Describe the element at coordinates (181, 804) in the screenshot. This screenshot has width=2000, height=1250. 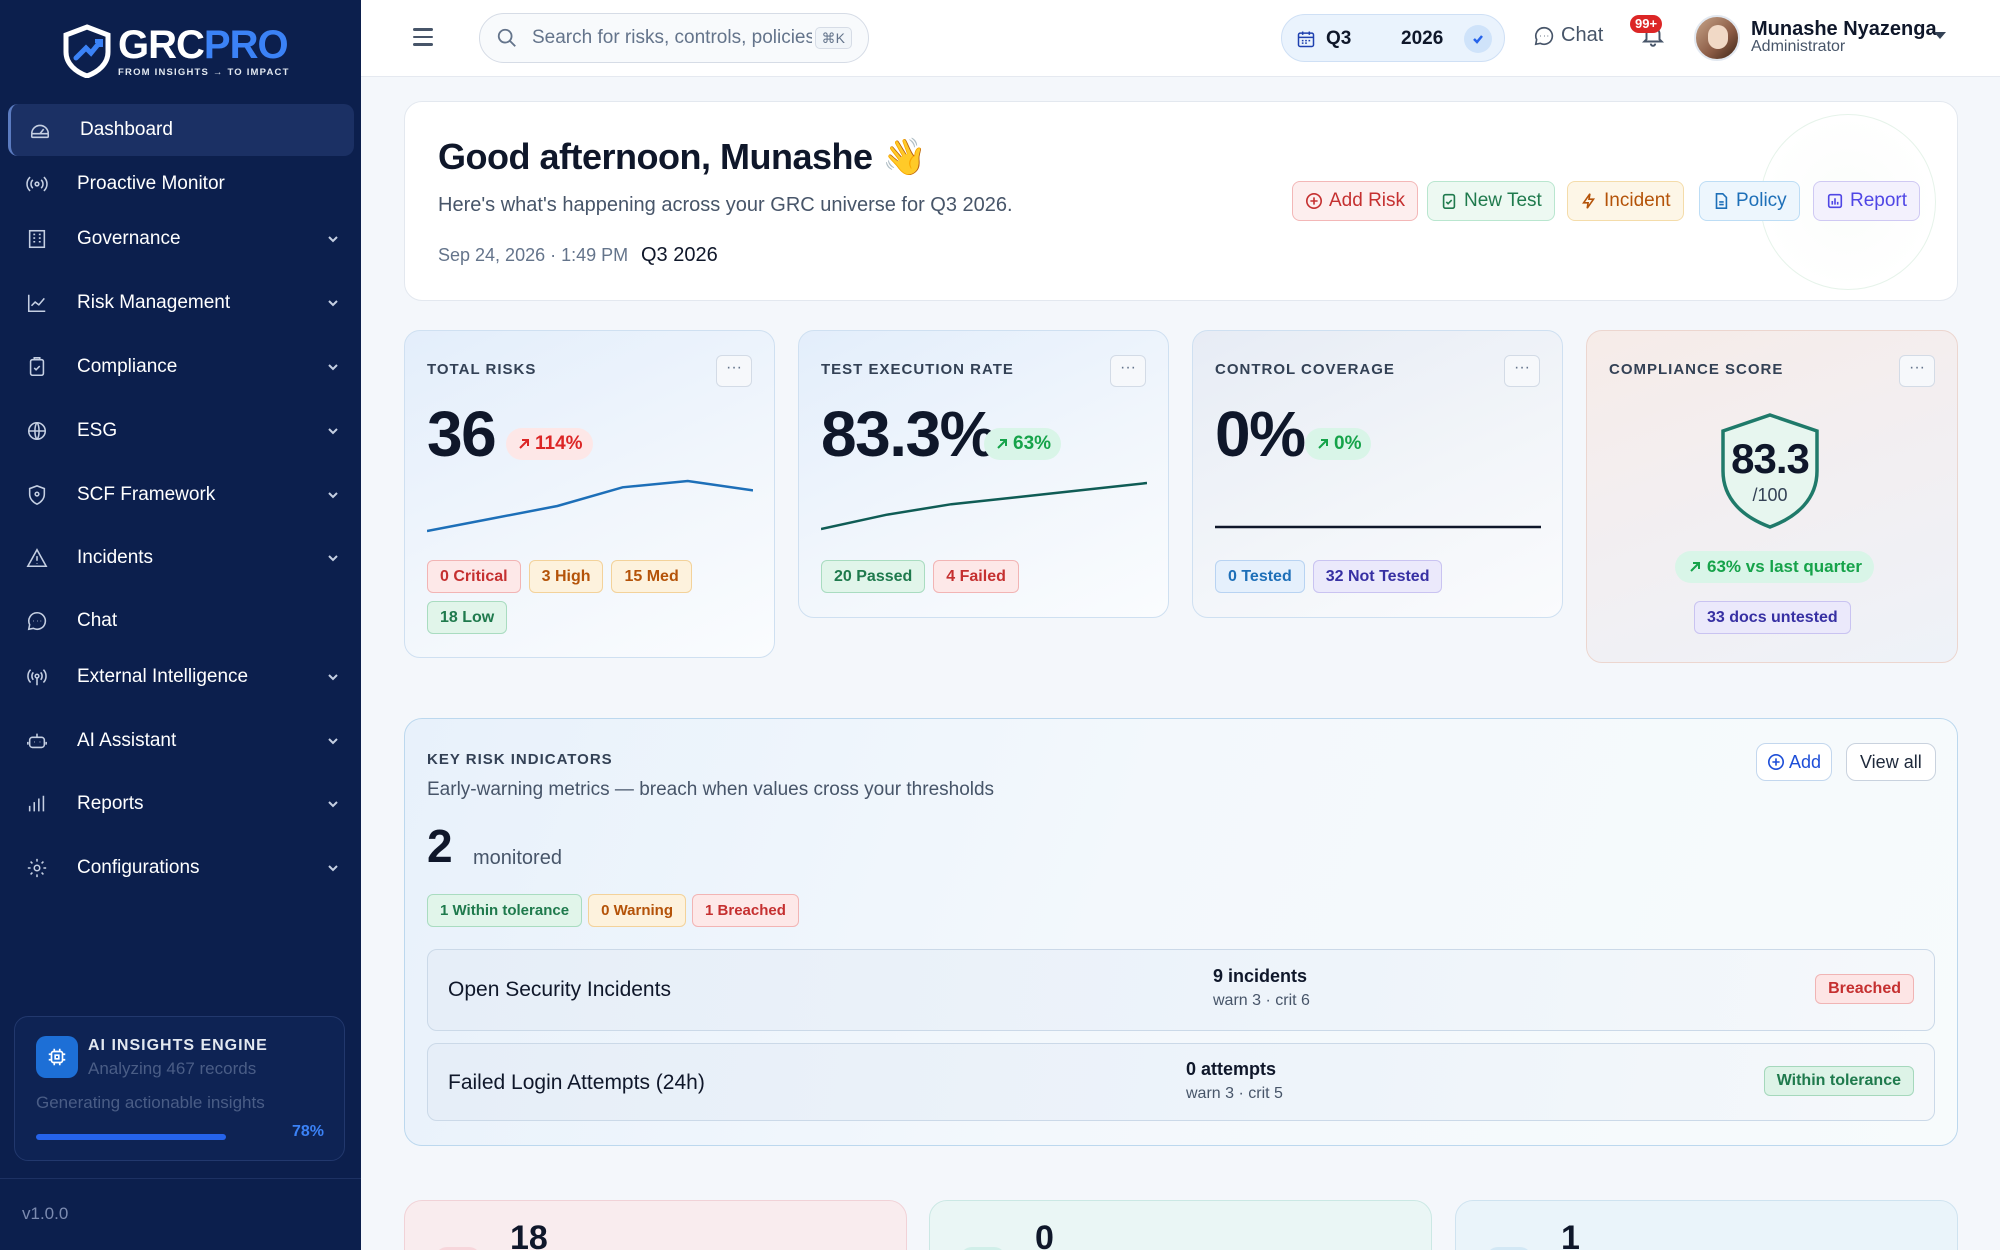
I see `sidebar-item-reports: Reports` at that location.